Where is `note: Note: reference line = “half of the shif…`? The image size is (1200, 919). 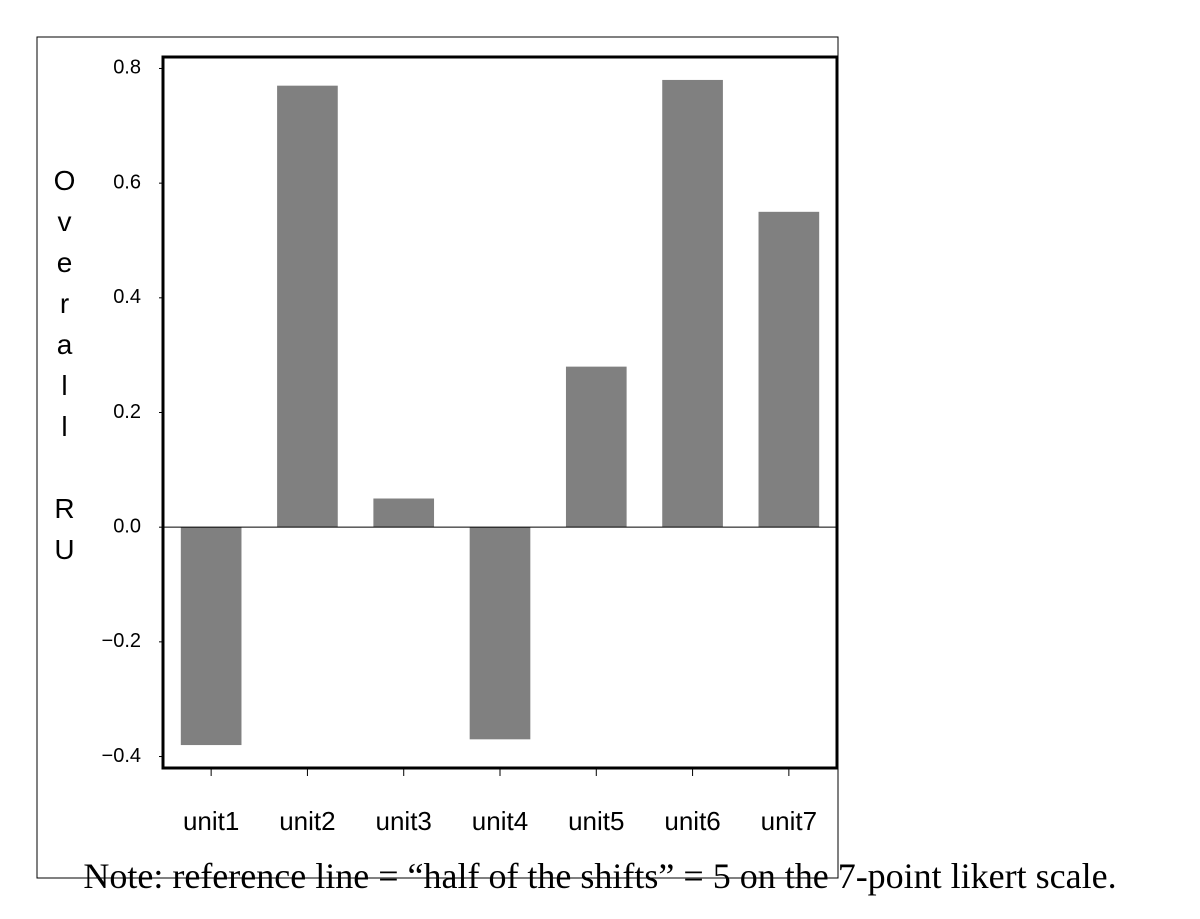
note: Note: reference line = “half of the shif… is located at coordinates (600, 876).